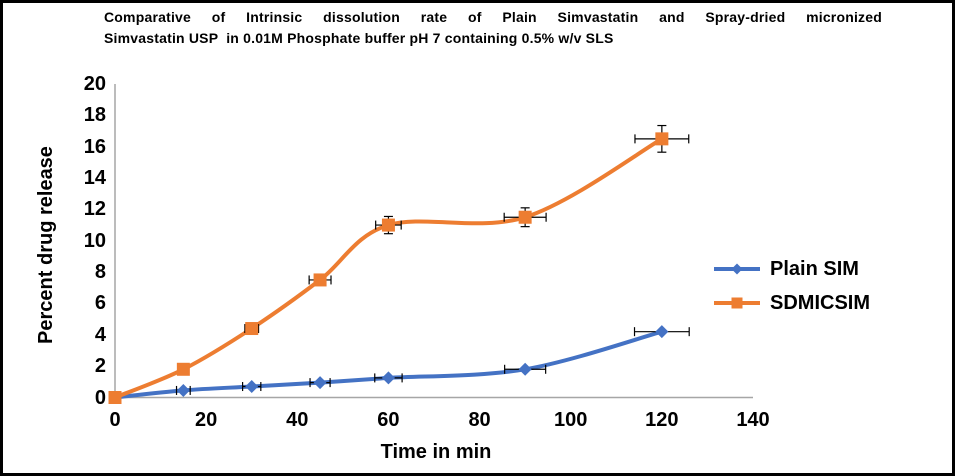  Describe the element at coordinates (100, 397) in the screenshot. I see `y-tick-label: 0` at that location.